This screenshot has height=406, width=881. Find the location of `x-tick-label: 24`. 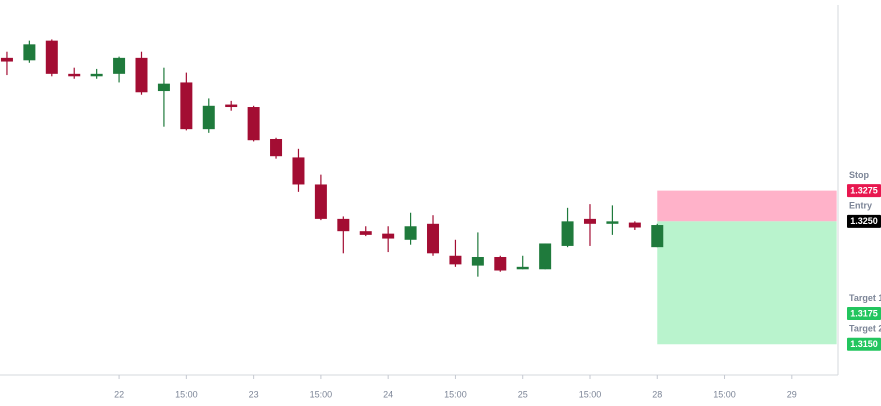

x-tick-label: 24 is located at coordinates (388, 394).